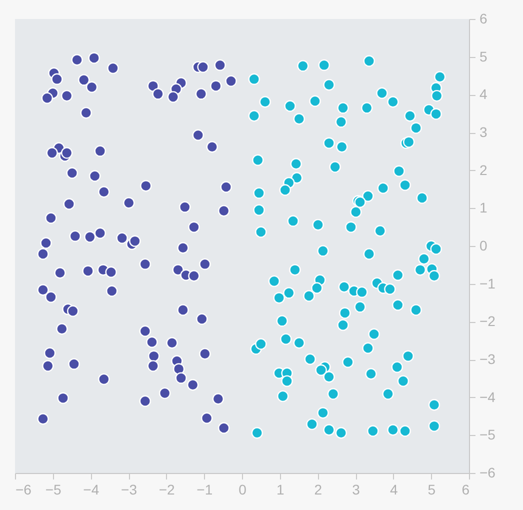  What do you see at coordinates (488, 359) in the screenshot?
I see `y-tick-label: −3` at bounding box center [488, 359].